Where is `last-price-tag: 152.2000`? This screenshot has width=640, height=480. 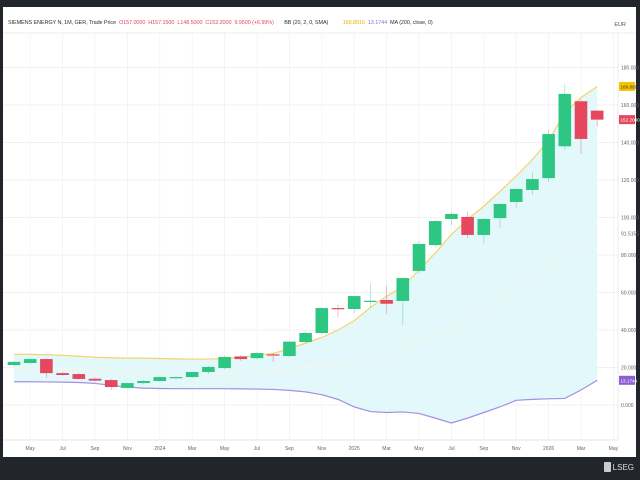
last-price-tag: 152.2000 is located at coordinates (630, 120).